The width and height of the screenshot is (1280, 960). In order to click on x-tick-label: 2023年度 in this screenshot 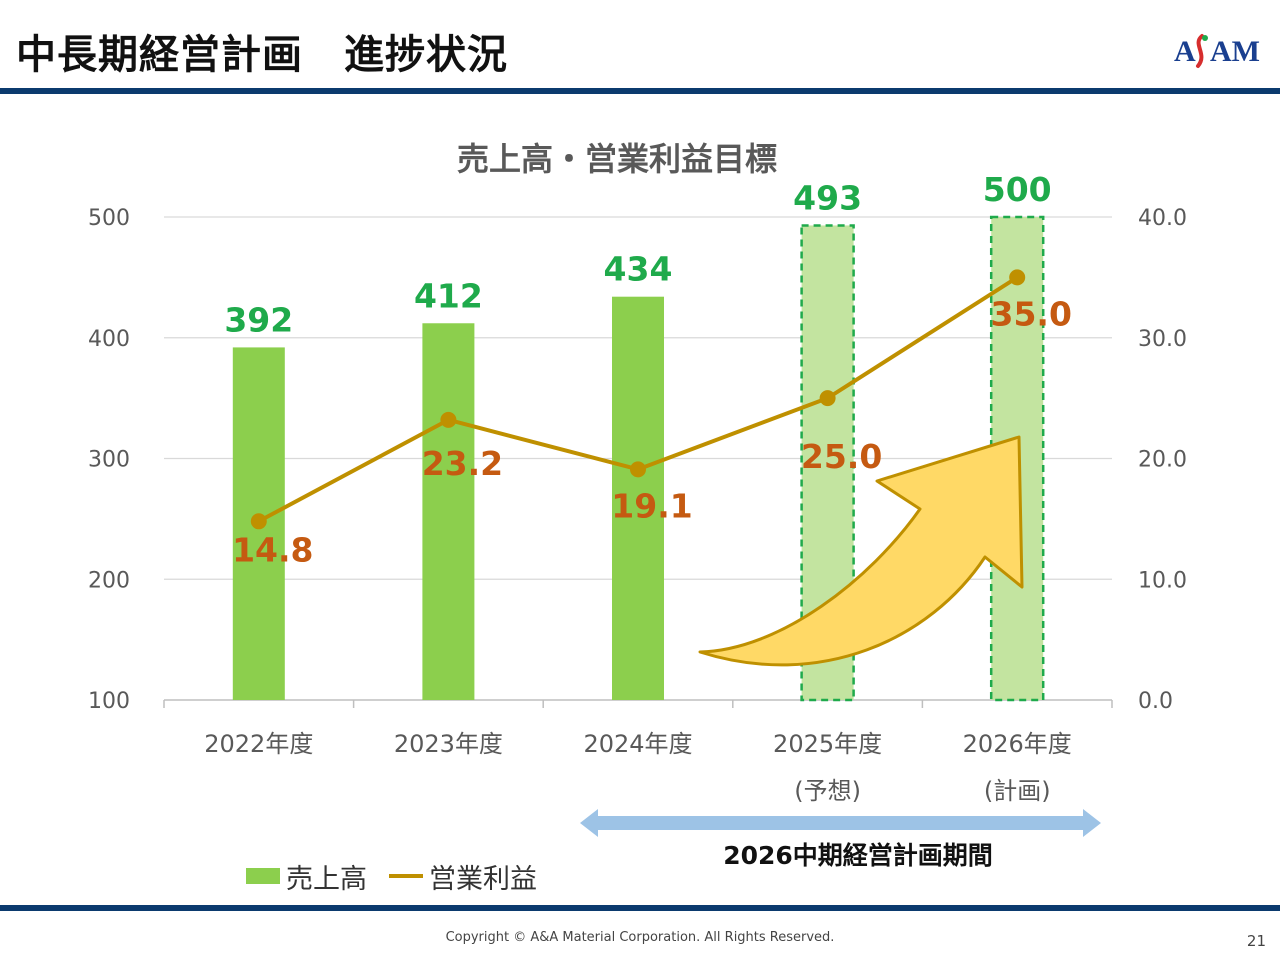, I will do `click(448, 744)`.